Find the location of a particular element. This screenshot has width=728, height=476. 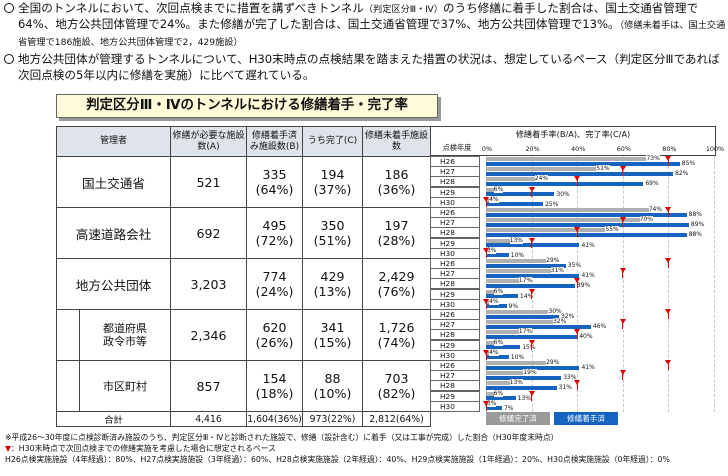

header-needs: 修繕が必要な施設数(A) is located at coordinates (208, 141).